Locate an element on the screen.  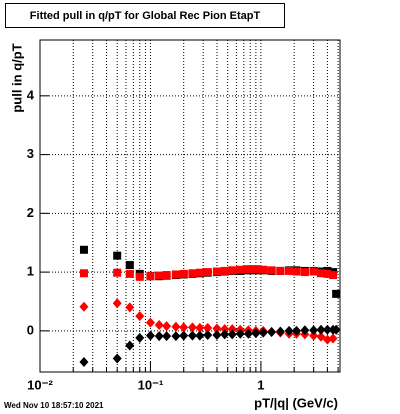
y-tick-label: 1 is located at coordinates (30, 271).